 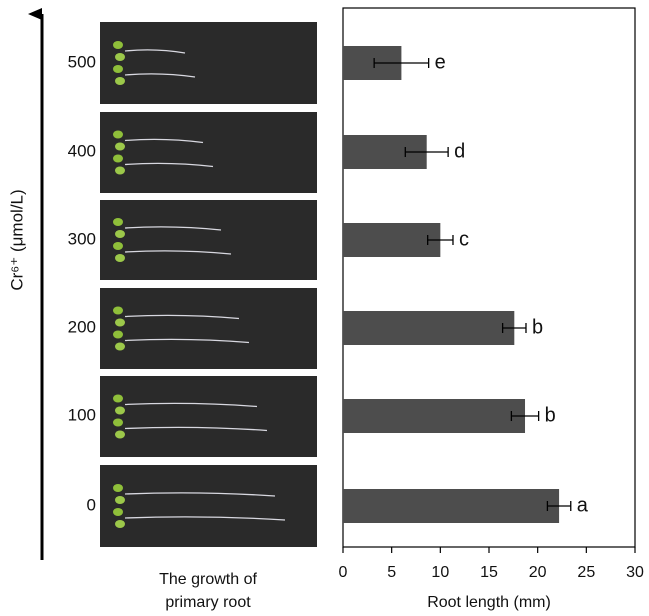 I want to click on y-tick-label: 0, so click(x=91, y=504).